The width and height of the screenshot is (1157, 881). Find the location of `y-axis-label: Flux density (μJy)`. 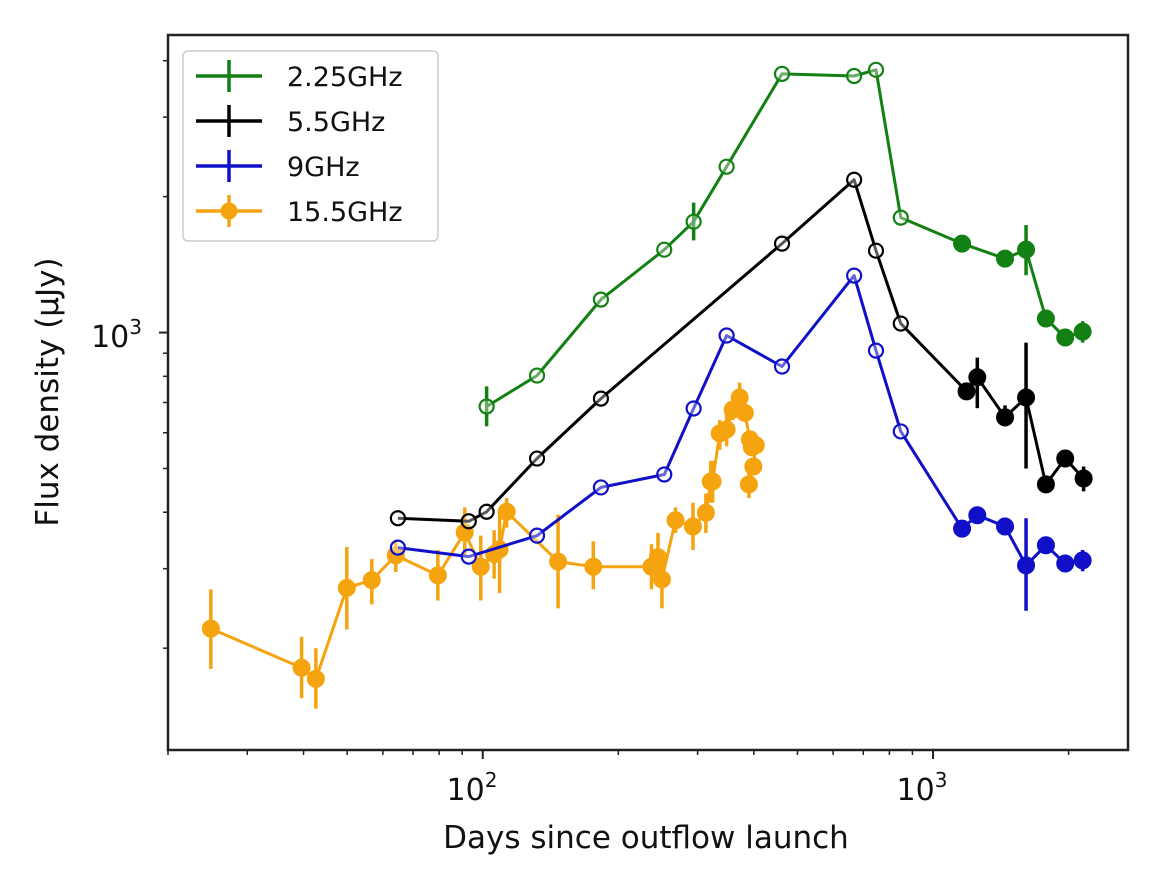

y-axis-label: Flux density (μJy) is located at coordinates (48, 391).